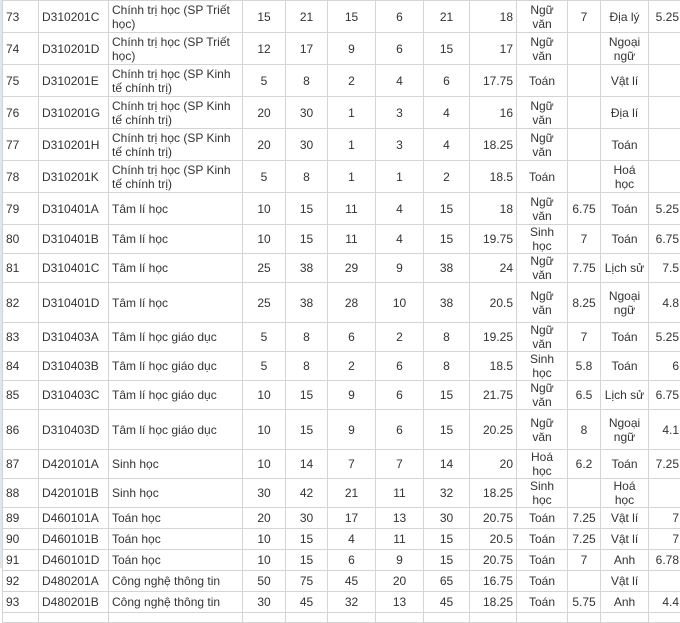 This screenshot has width=680, height=623. Describe the element at coordinates (352, 464) in the screenshot. I see `admitted-1-cell: 7` at that location.